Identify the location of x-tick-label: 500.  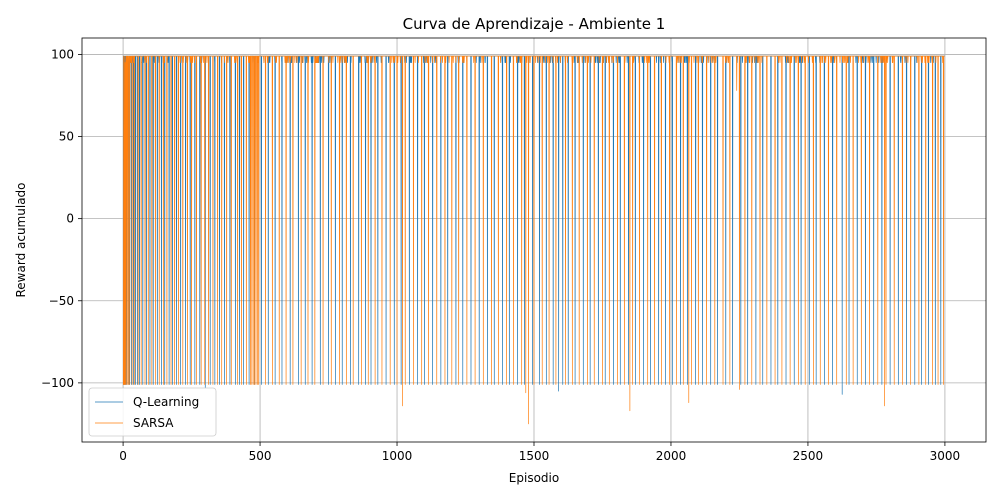
(260, 456).